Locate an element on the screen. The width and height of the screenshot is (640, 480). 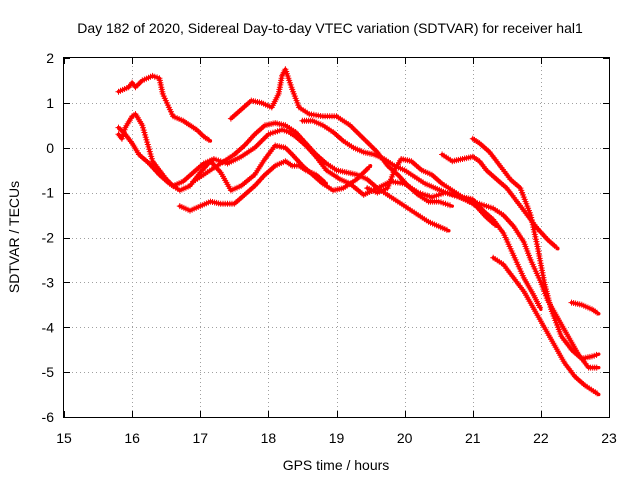
x-tick-label: 21 is located at coordinates (473, 438).